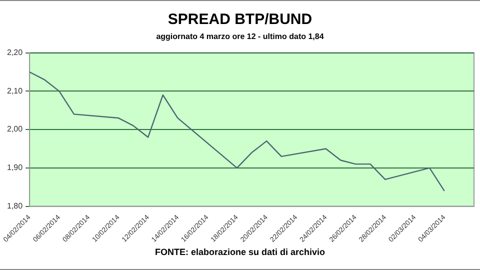 The width and height of the screenshot is (480, 270). Describe the element at coordinates (240, 252) in the screenshot. I see `source-note: FONTE: elaborazione su dati di archivio` at that location.